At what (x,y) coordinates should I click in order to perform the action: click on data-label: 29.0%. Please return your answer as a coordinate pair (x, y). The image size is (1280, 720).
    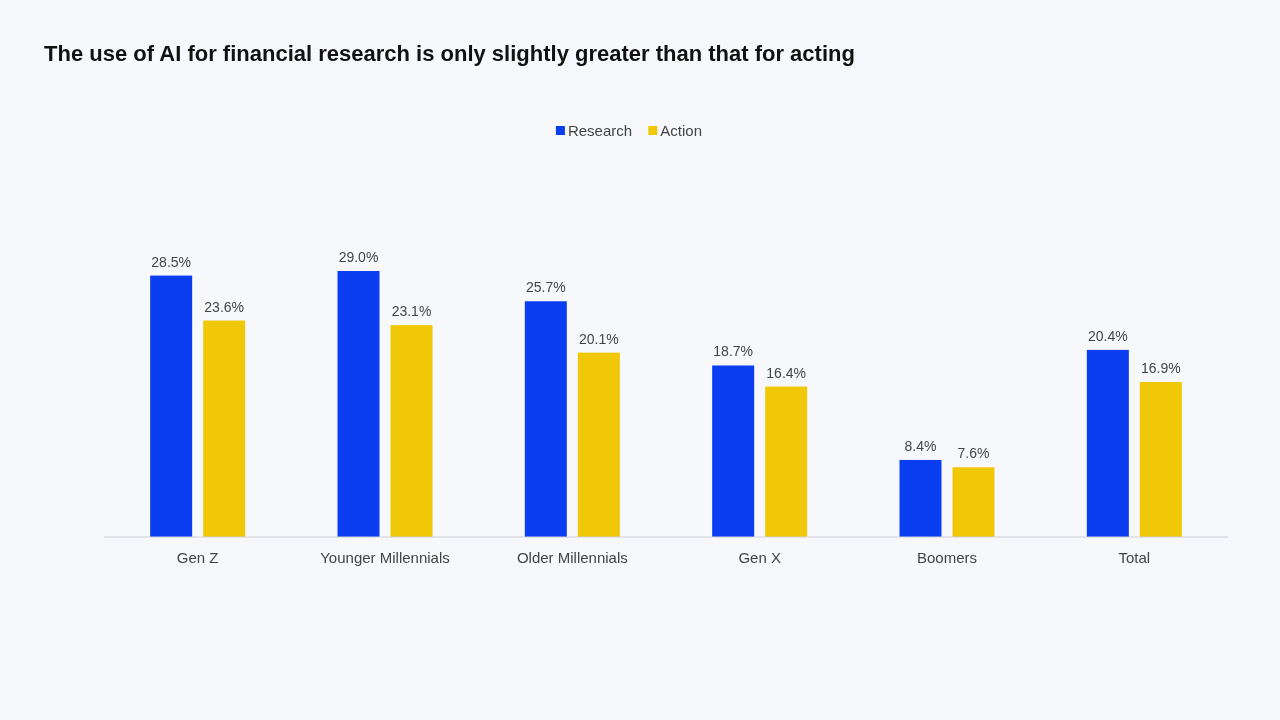
    Looking at the image, I should click on (358, 257).